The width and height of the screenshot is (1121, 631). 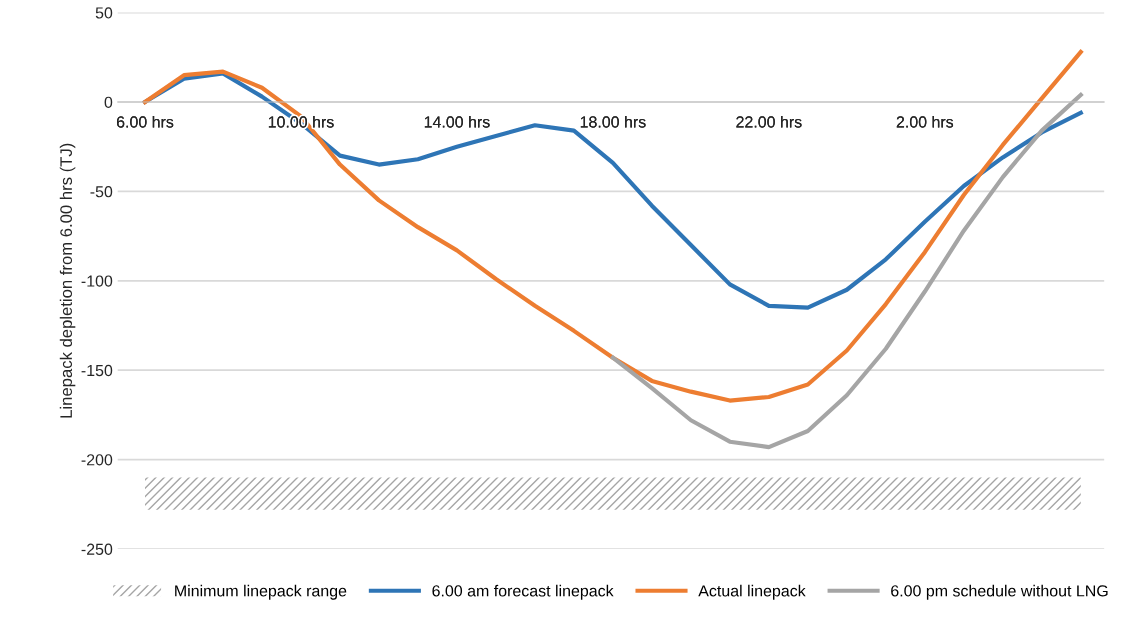 What do you see at coordinates (145, 121) in the screenshot?
I see `x-tick-label: 6.00 hrs` at bounding box center [145, 121].